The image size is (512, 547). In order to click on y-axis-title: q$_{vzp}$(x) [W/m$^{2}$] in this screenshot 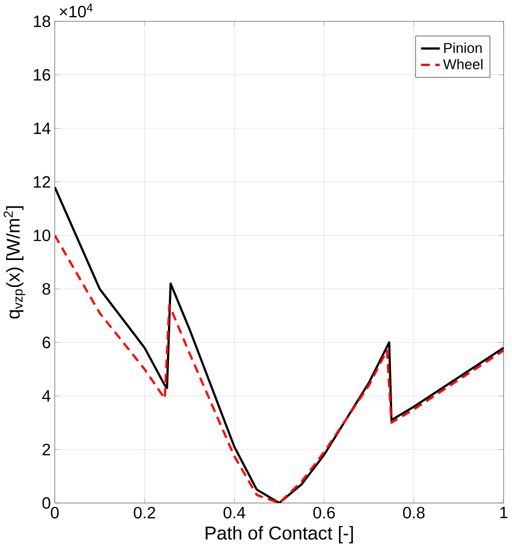, I will do `click(15, 262)`.